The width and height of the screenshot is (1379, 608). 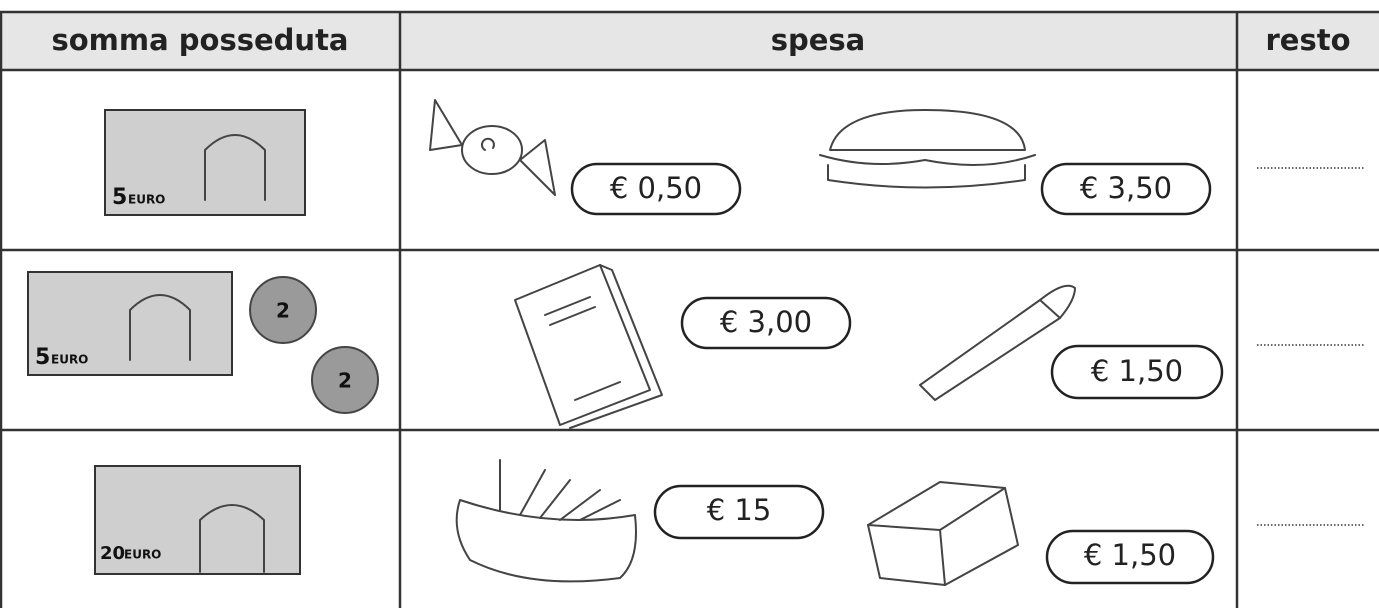 What do you see at coordinates (200, 40) in the screenshot?
I see `header-cell: somma posseduta` at bounding box center [200, 40].